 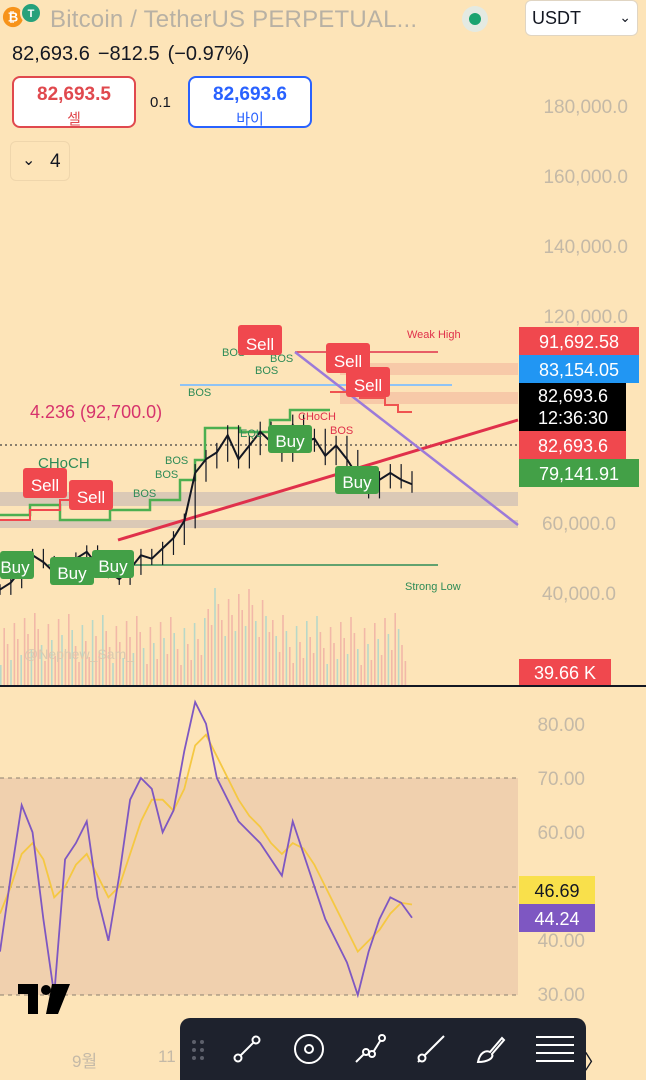 What do you see at coordinates (555, 1049) in the screenshot?
I see `fibonacci-icon` at bounding box center [555, 1049].